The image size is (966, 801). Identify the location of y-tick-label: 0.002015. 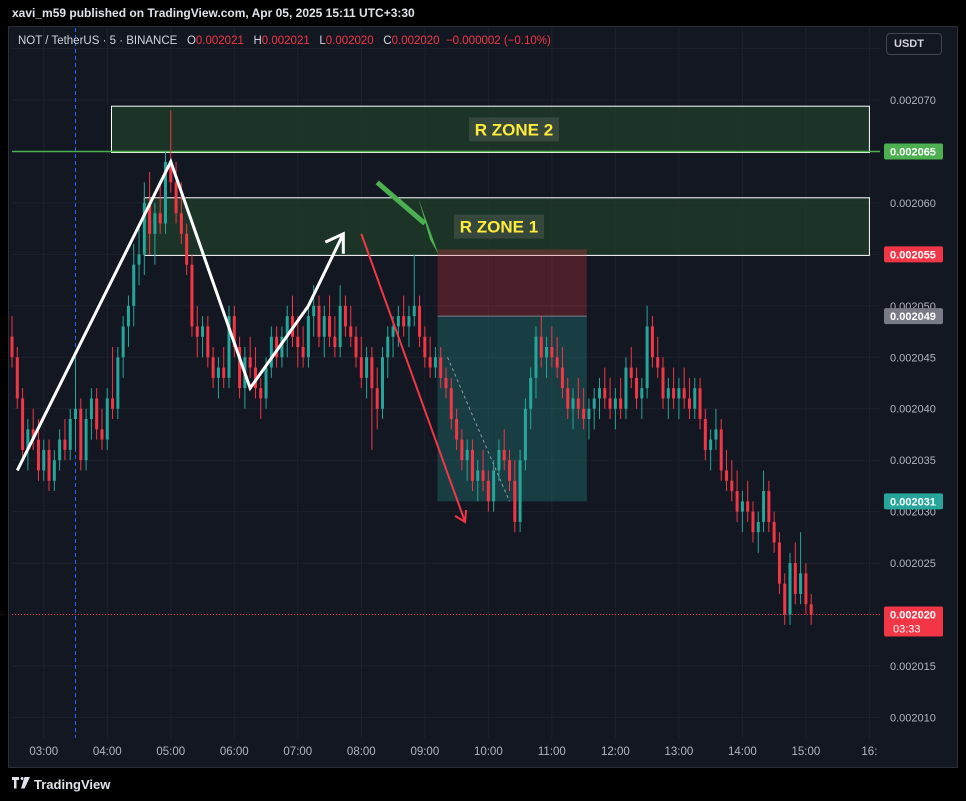
(913, 667).